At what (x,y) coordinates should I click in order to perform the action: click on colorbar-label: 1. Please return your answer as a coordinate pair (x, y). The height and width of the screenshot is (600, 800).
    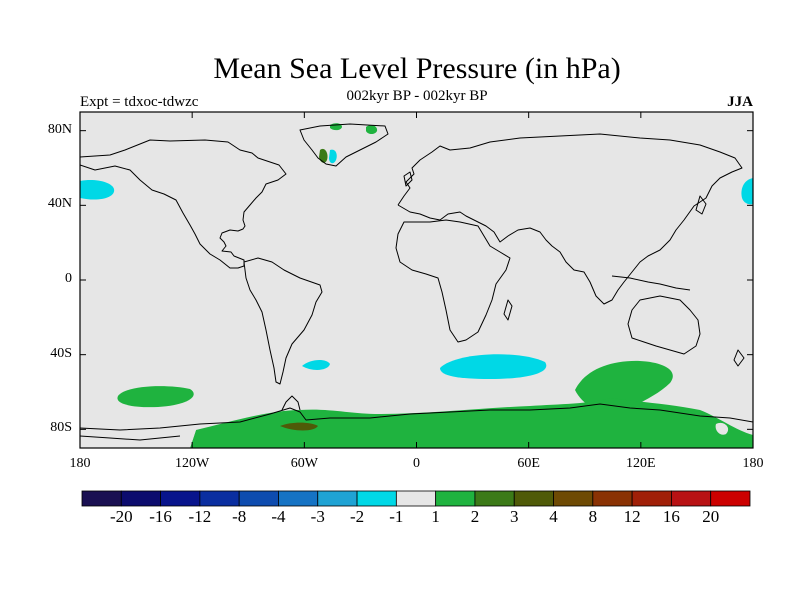
    Looking at the image, I should click on (435, 516).